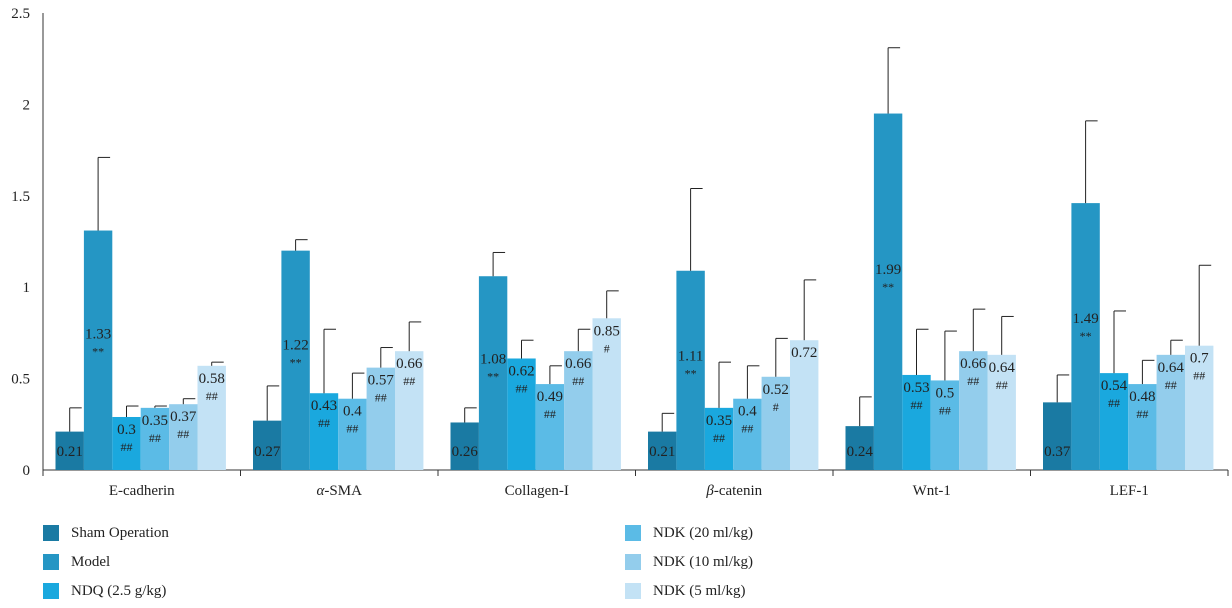 This screenshot has width=1232, height=608. I want to click on data-label: 0.4, so click(352, 412).